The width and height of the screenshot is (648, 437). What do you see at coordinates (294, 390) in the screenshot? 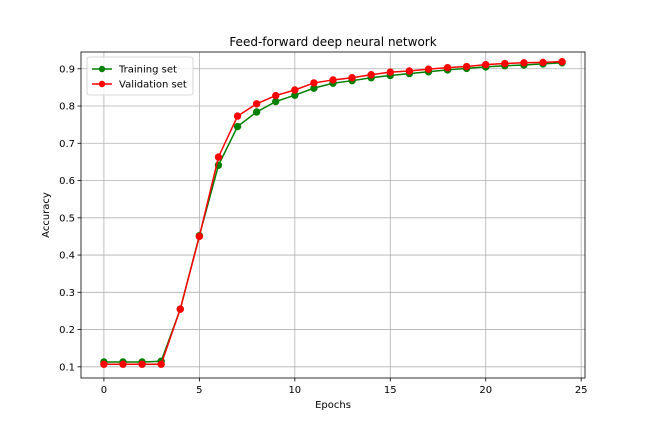
I see `x-tick-label: 10` at bounding box center [294, 390].